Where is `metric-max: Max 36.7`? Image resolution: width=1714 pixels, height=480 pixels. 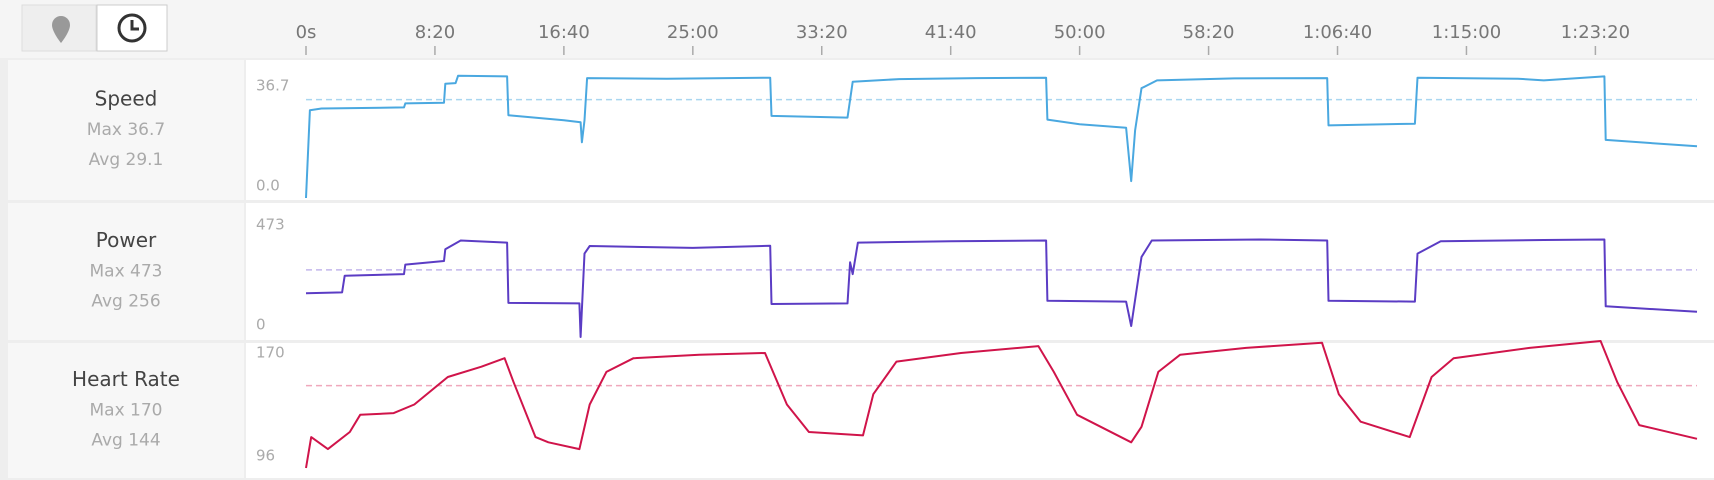
metric-max: Max 36.7 is located at coordinates (126, 130).